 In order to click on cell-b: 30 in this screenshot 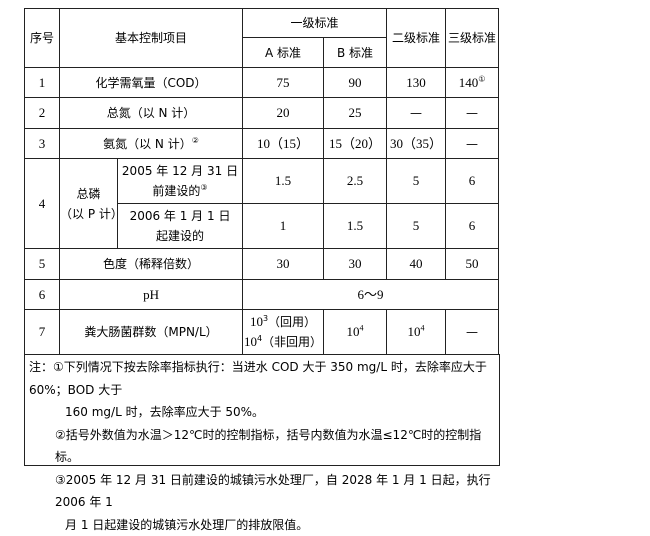, I will do `click(355, 264)`.